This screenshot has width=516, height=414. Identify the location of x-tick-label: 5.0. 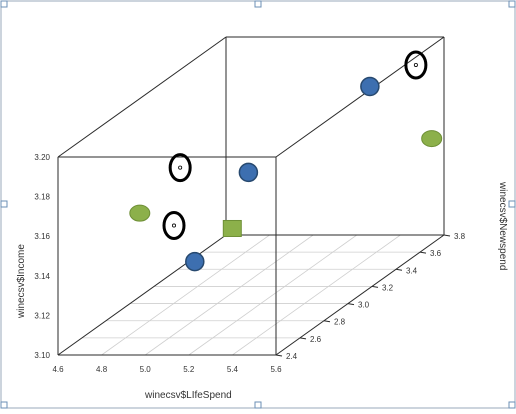
(146, 369).